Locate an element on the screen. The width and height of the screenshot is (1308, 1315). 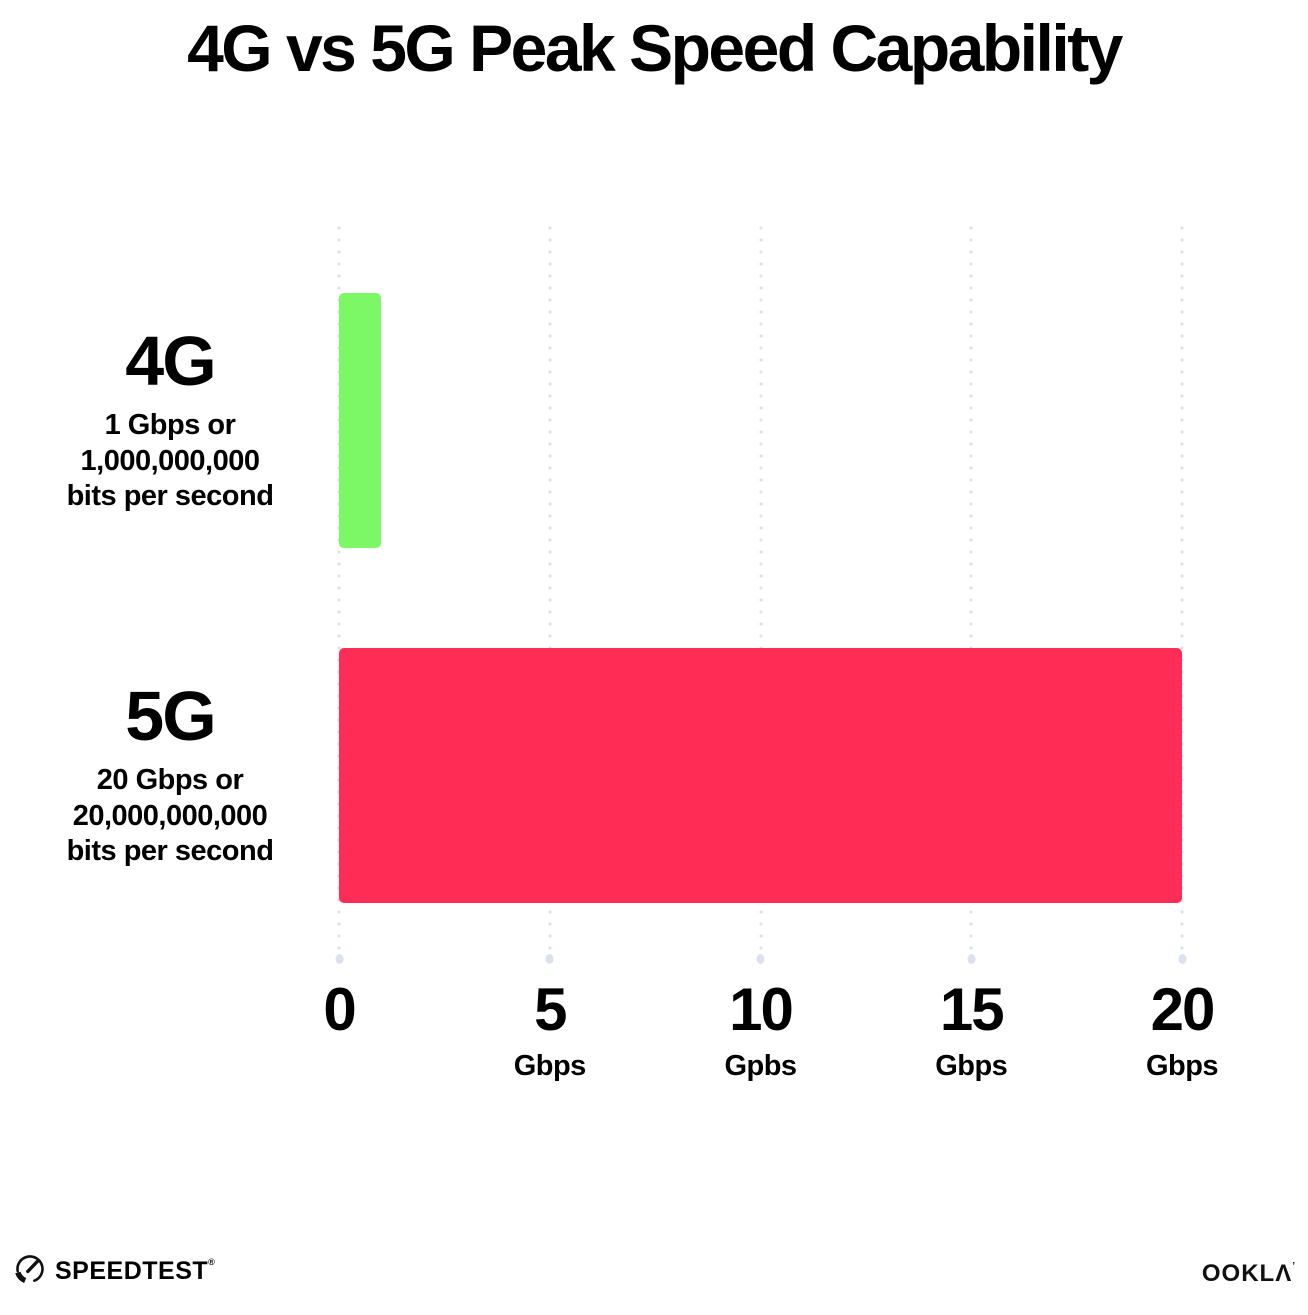
bar-4g is located at coordinates (360, 420).